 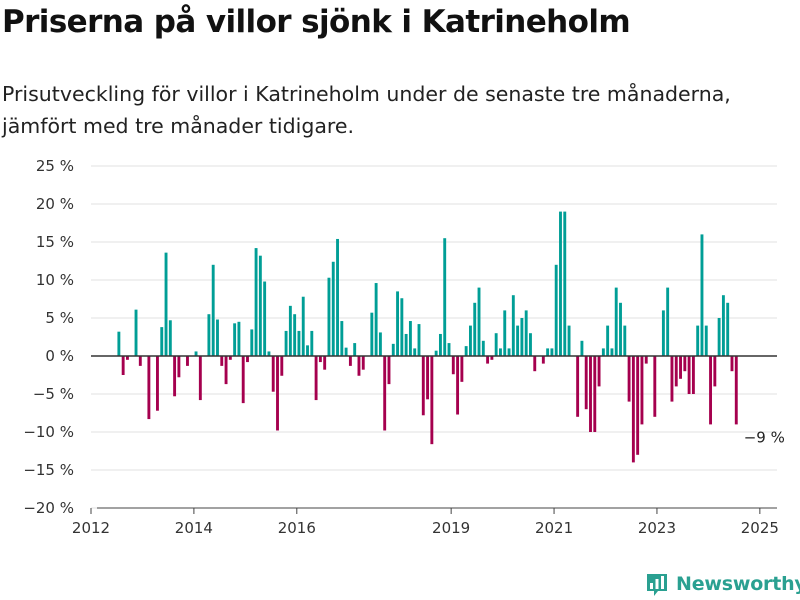 What do you see at coordinates (194, 528) in the screenshot?
I see `x-tick-label: 2014` at bounding box center [194, 528].